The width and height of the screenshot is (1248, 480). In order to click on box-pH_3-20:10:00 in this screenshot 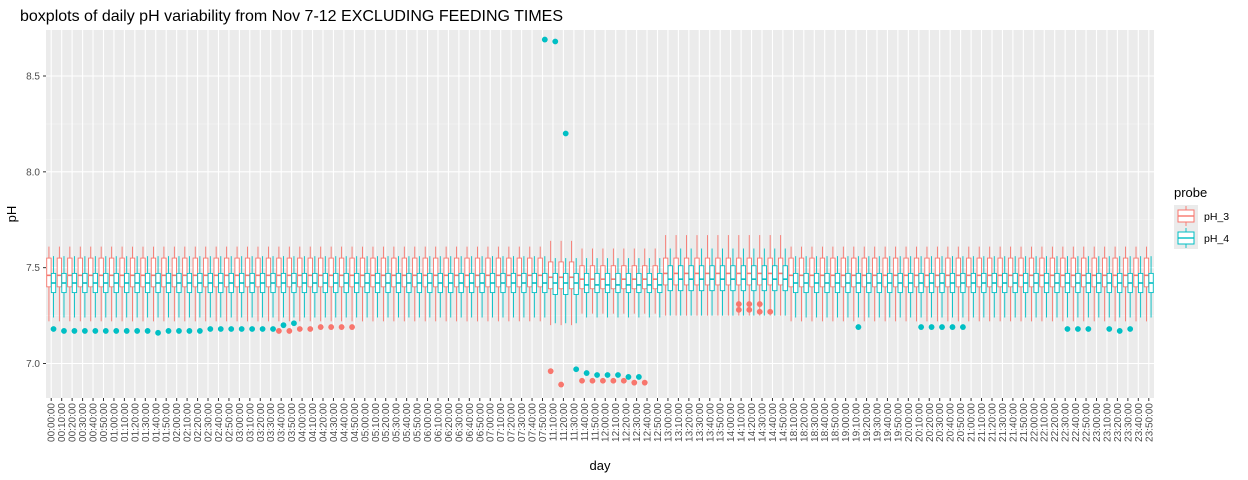, I will do `click(916, 284)`.